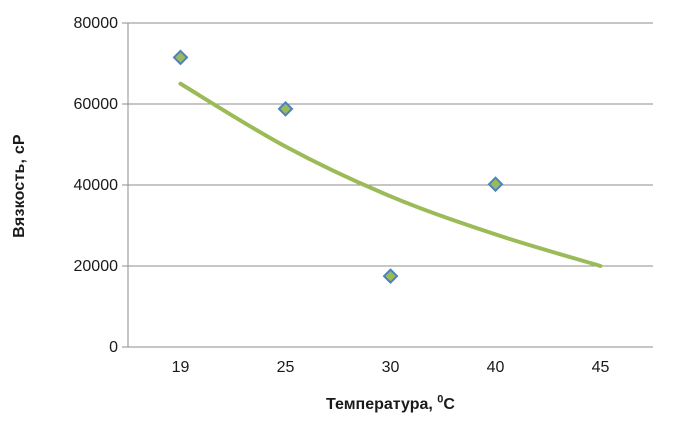 This screenshot has width=675, height=445. I want to click on y-tick-label: 40000, so click(96, 185).